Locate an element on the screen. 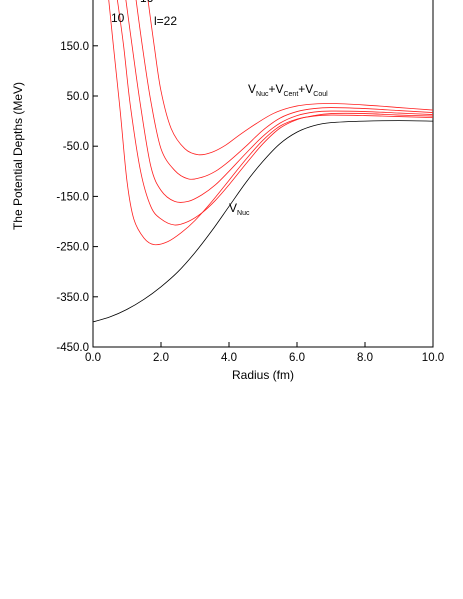 The width and height of the screenshot is (463, 599). y-axis-title: The Potential Depths (MeV) is located at coordinates (18, 156).